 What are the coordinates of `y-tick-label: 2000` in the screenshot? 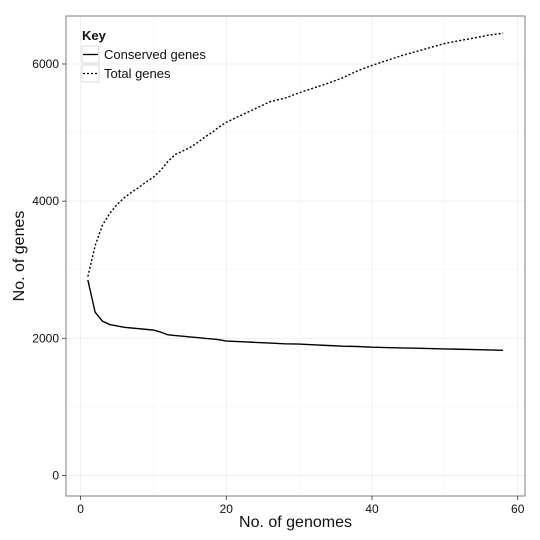 It's located at (45, 338).